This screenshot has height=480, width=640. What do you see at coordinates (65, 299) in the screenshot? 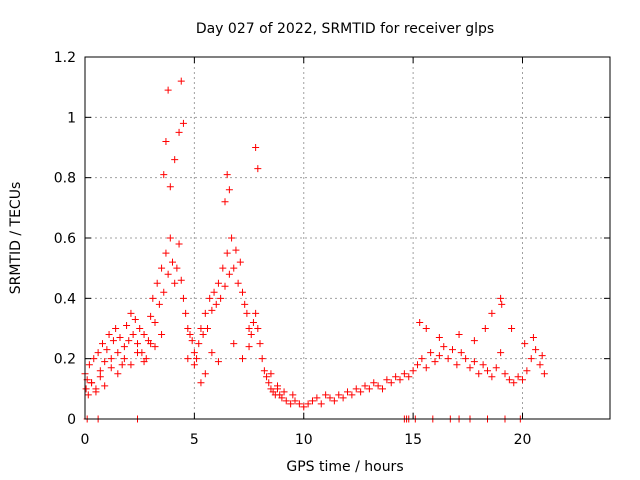
I see `y-tick-label: 0.4` at bounding box center [65, 299].